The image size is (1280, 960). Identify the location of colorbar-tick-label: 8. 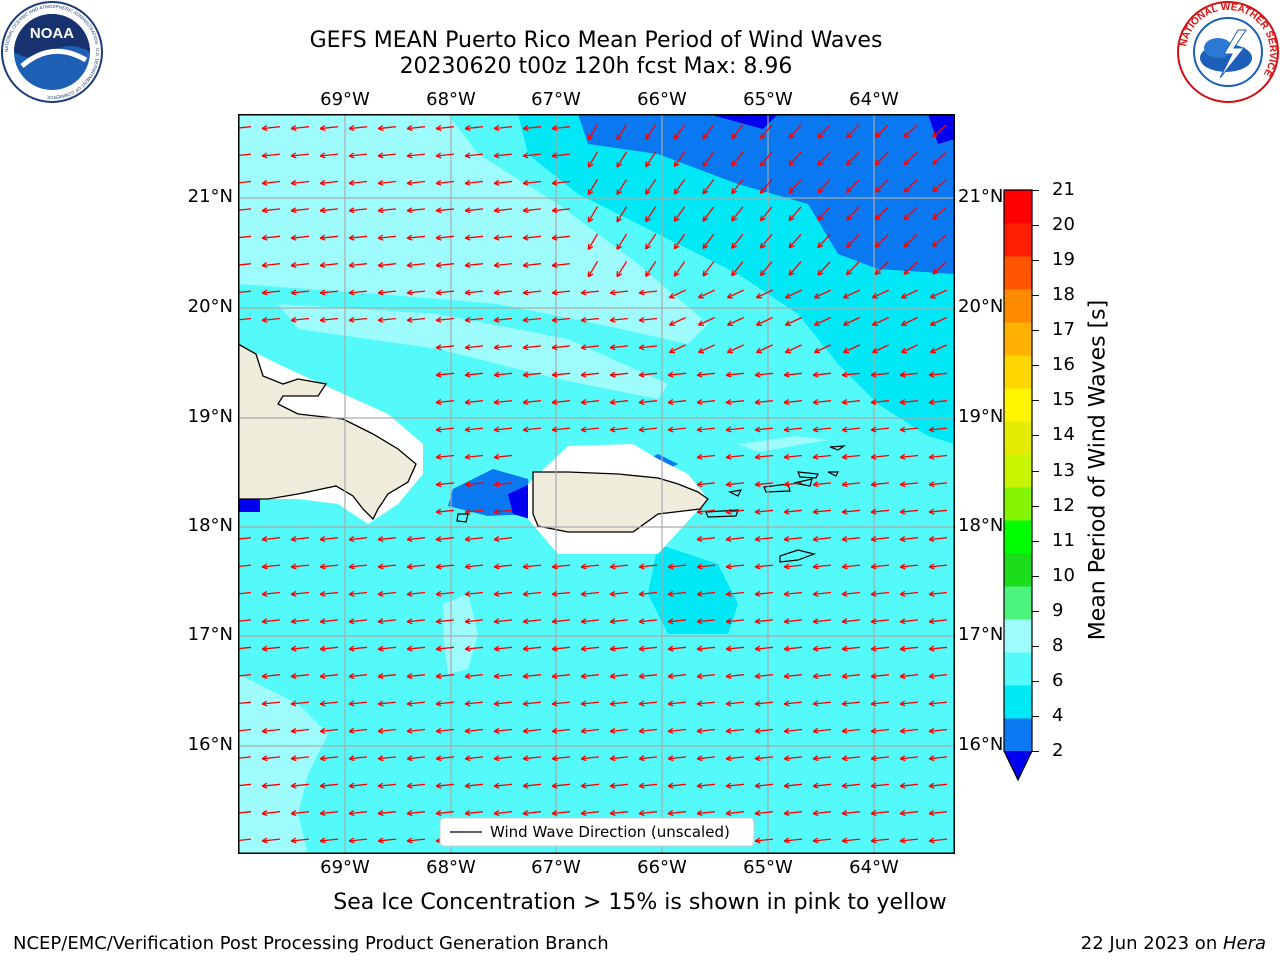
(1058, 645).